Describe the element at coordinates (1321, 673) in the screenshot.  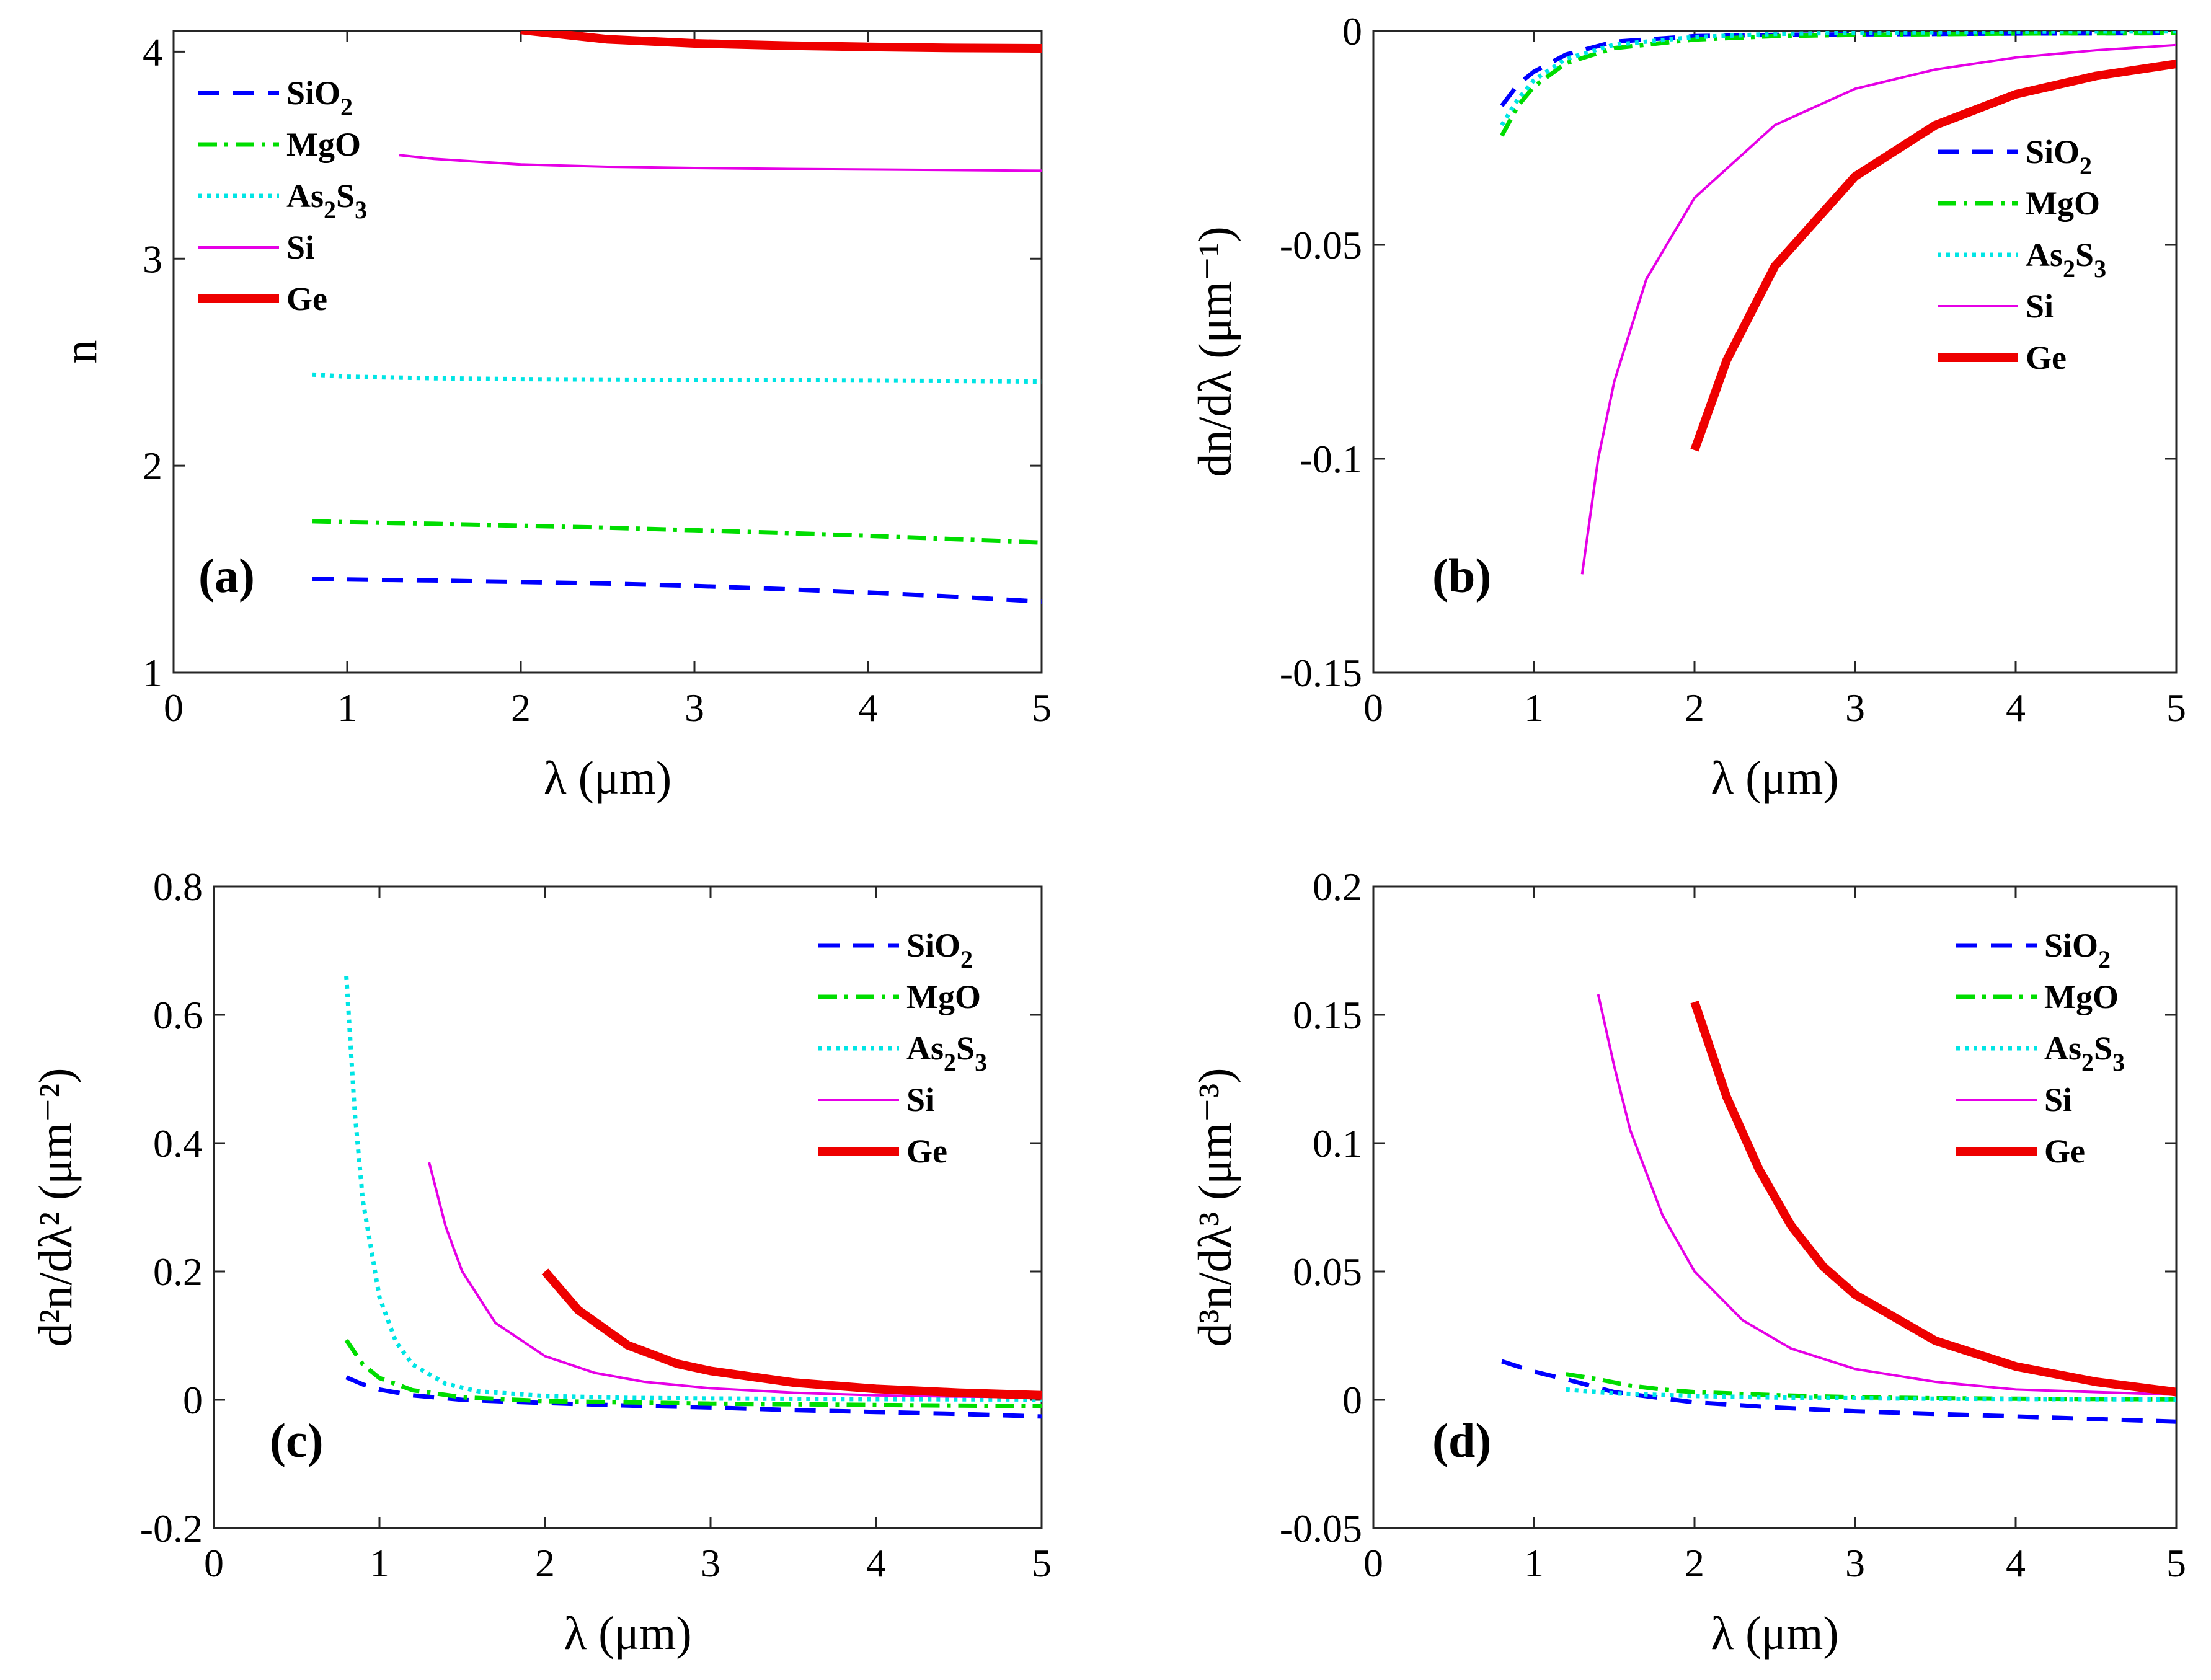
I see `y-tick-label: -0.15` at that location.